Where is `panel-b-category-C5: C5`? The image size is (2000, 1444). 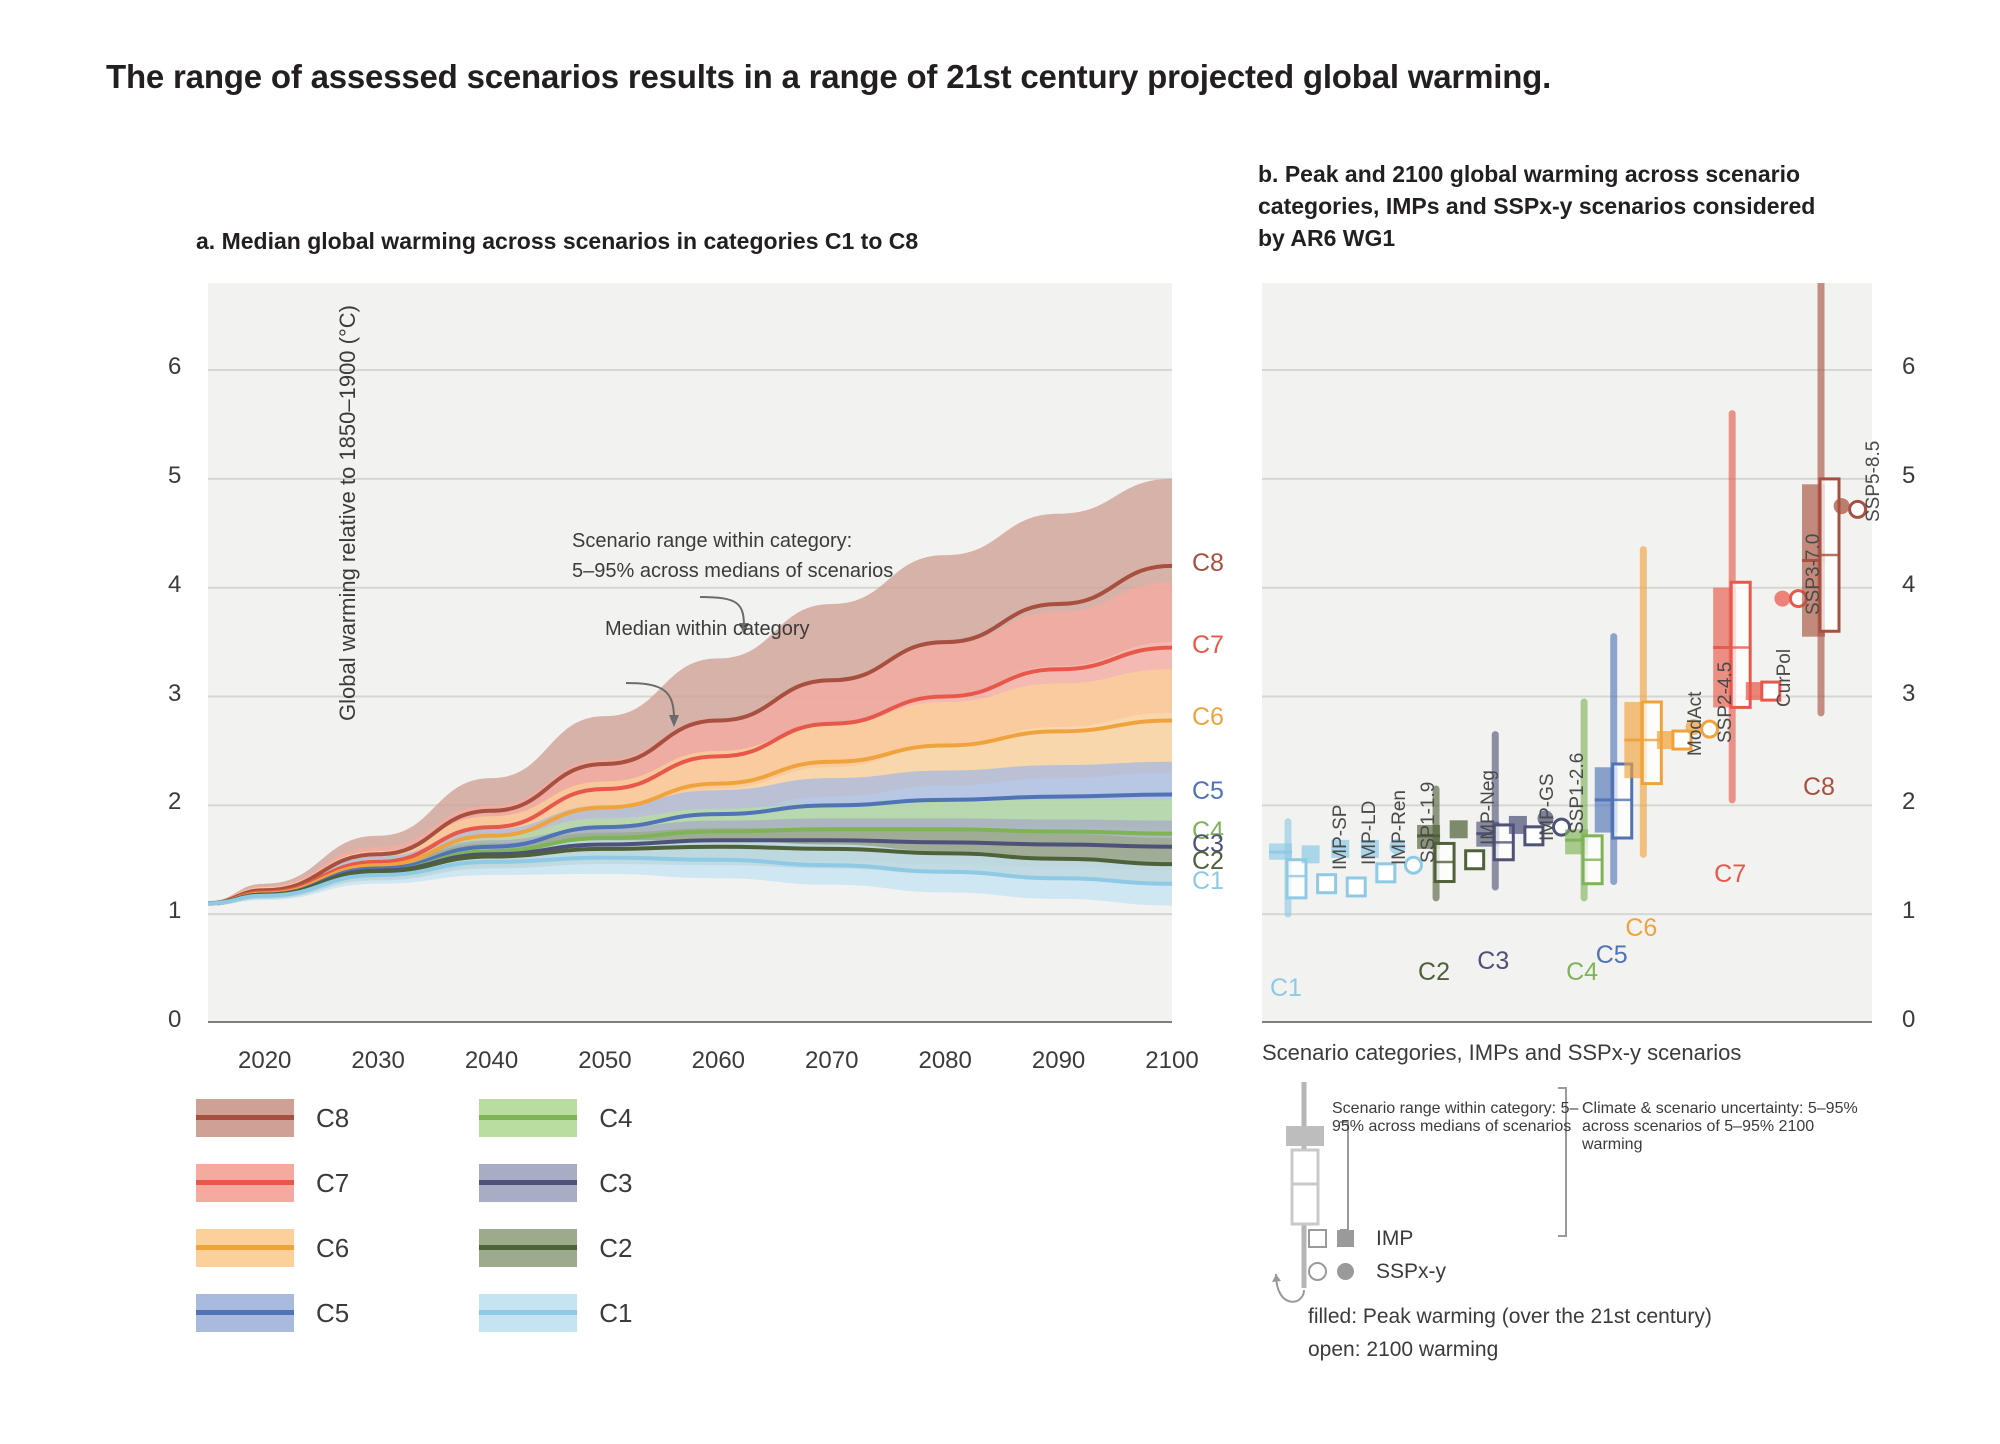 panel-b-category-C5: C5 is located at coordinates (1611, 955).